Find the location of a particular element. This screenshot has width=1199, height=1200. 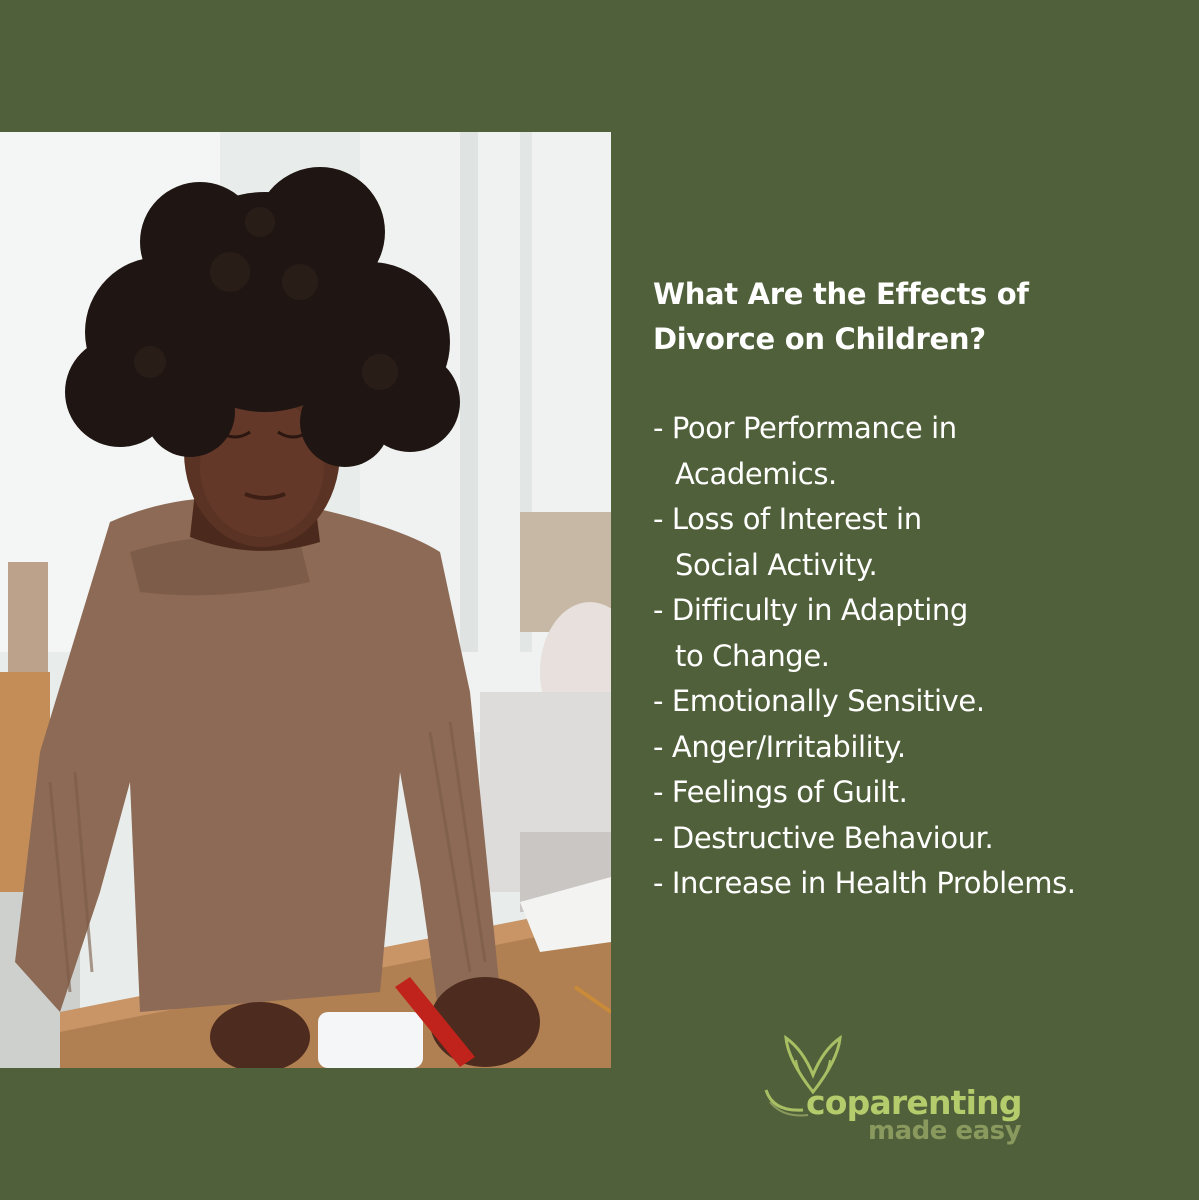

effect-text: - Increase in Health Problems. is located at coordinates (864, 883).